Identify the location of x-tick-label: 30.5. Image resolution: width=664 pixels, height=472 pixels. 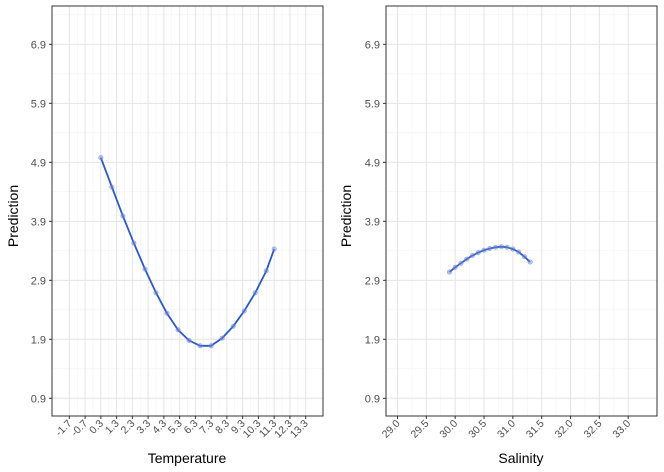
(477, 429).